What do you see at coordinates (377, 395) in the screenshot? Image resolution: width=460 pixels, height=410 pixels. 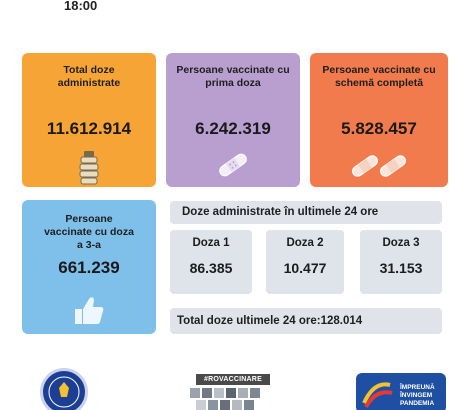 I see `partner-emblem-icon` at bounding box center [377, 395].